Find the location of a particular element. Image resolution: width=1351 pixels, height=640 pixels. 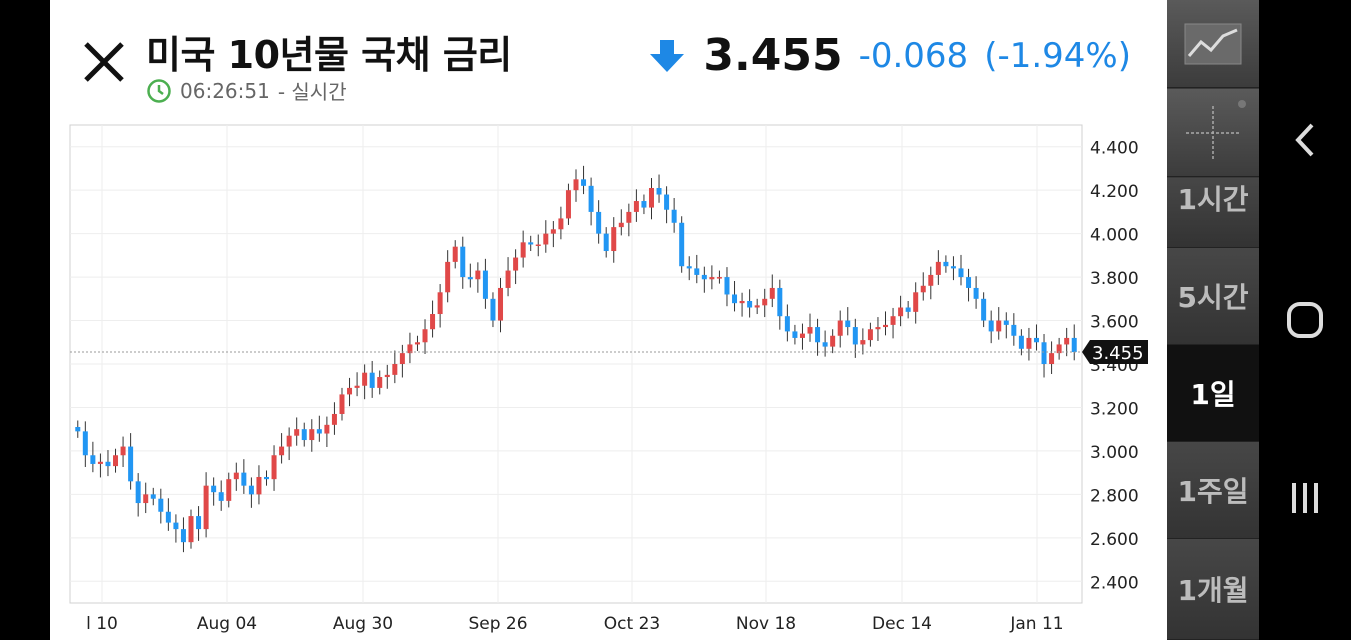

back-icon is located at coordinates (1305, 140).